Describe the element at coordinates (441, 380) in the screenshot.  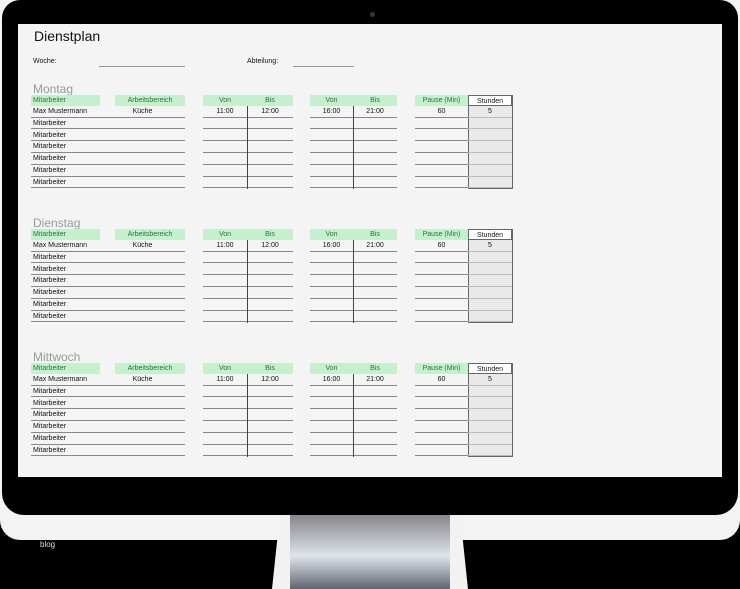
I see `cell-pause: 60` at that location.